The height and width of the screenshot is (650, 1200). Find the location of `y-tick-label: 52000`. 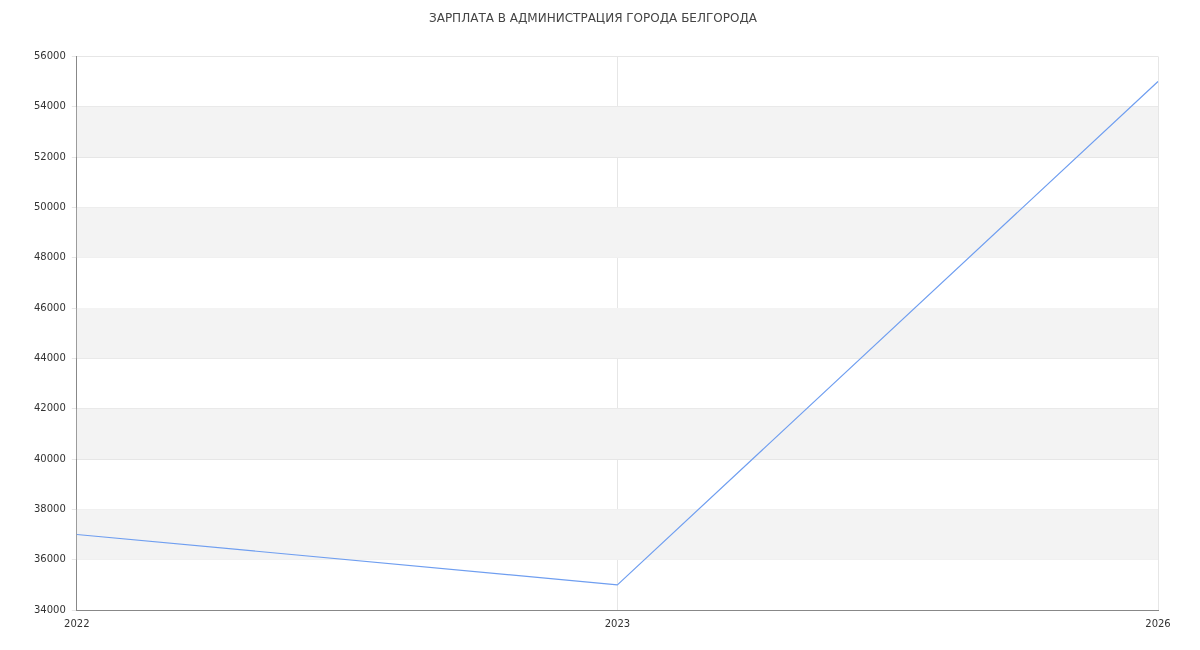

y-tick-label: 52000 is located at coordinates (50, 156).